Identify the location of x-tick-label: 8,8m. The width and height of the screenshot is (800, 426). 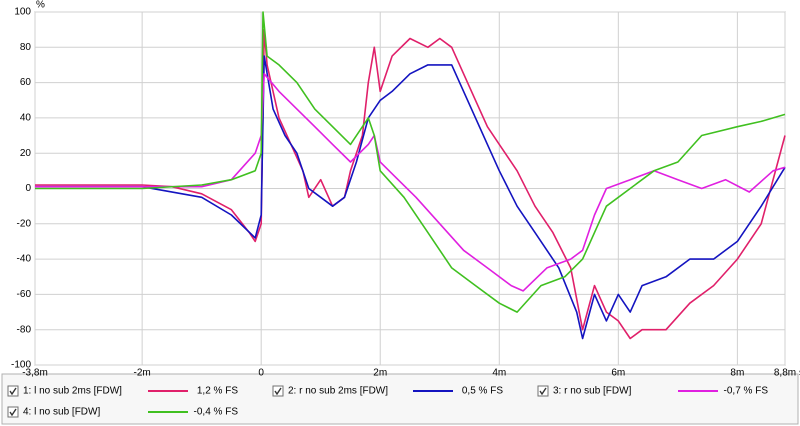
(785, 373).